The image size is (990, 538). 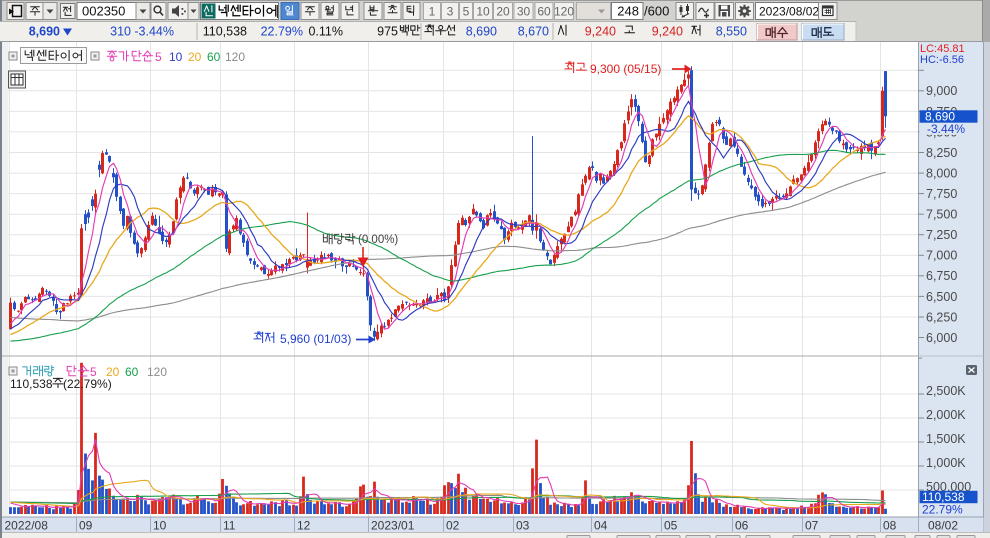 What do you see at coordinates (946, 391) in the screenshot?
I see `svg-text: 2,500K` at bounding box center [946, 391].